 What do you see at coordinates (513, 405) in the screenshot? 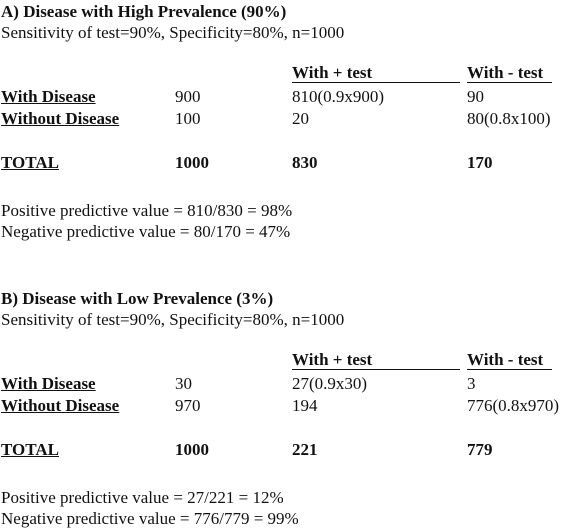
I see `cell: 776(0.8x970)` at bounding box center [513, 405].